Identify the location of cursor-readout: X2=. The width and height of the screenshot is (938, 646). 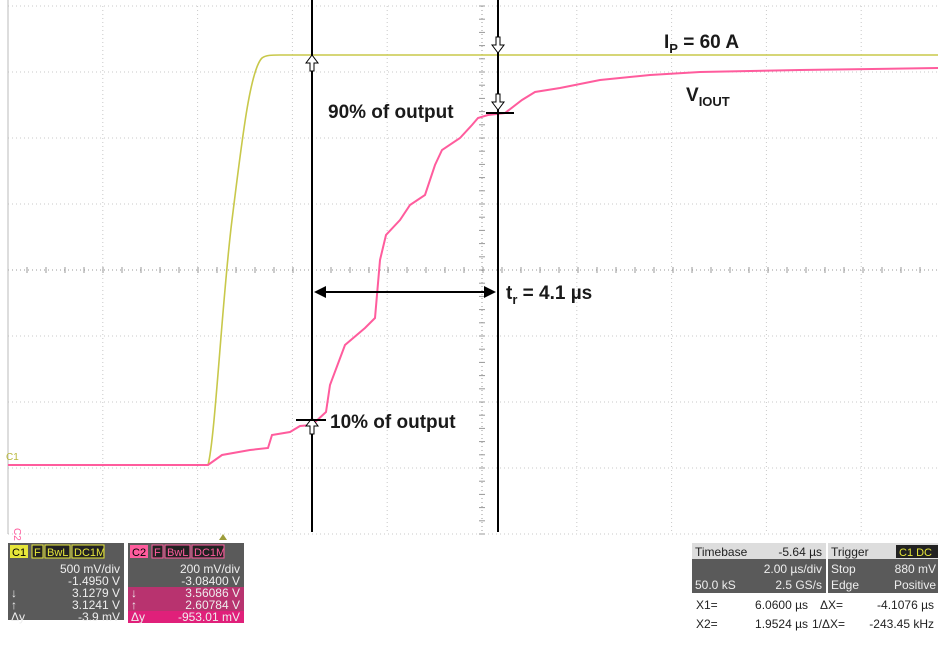
(707, 624).